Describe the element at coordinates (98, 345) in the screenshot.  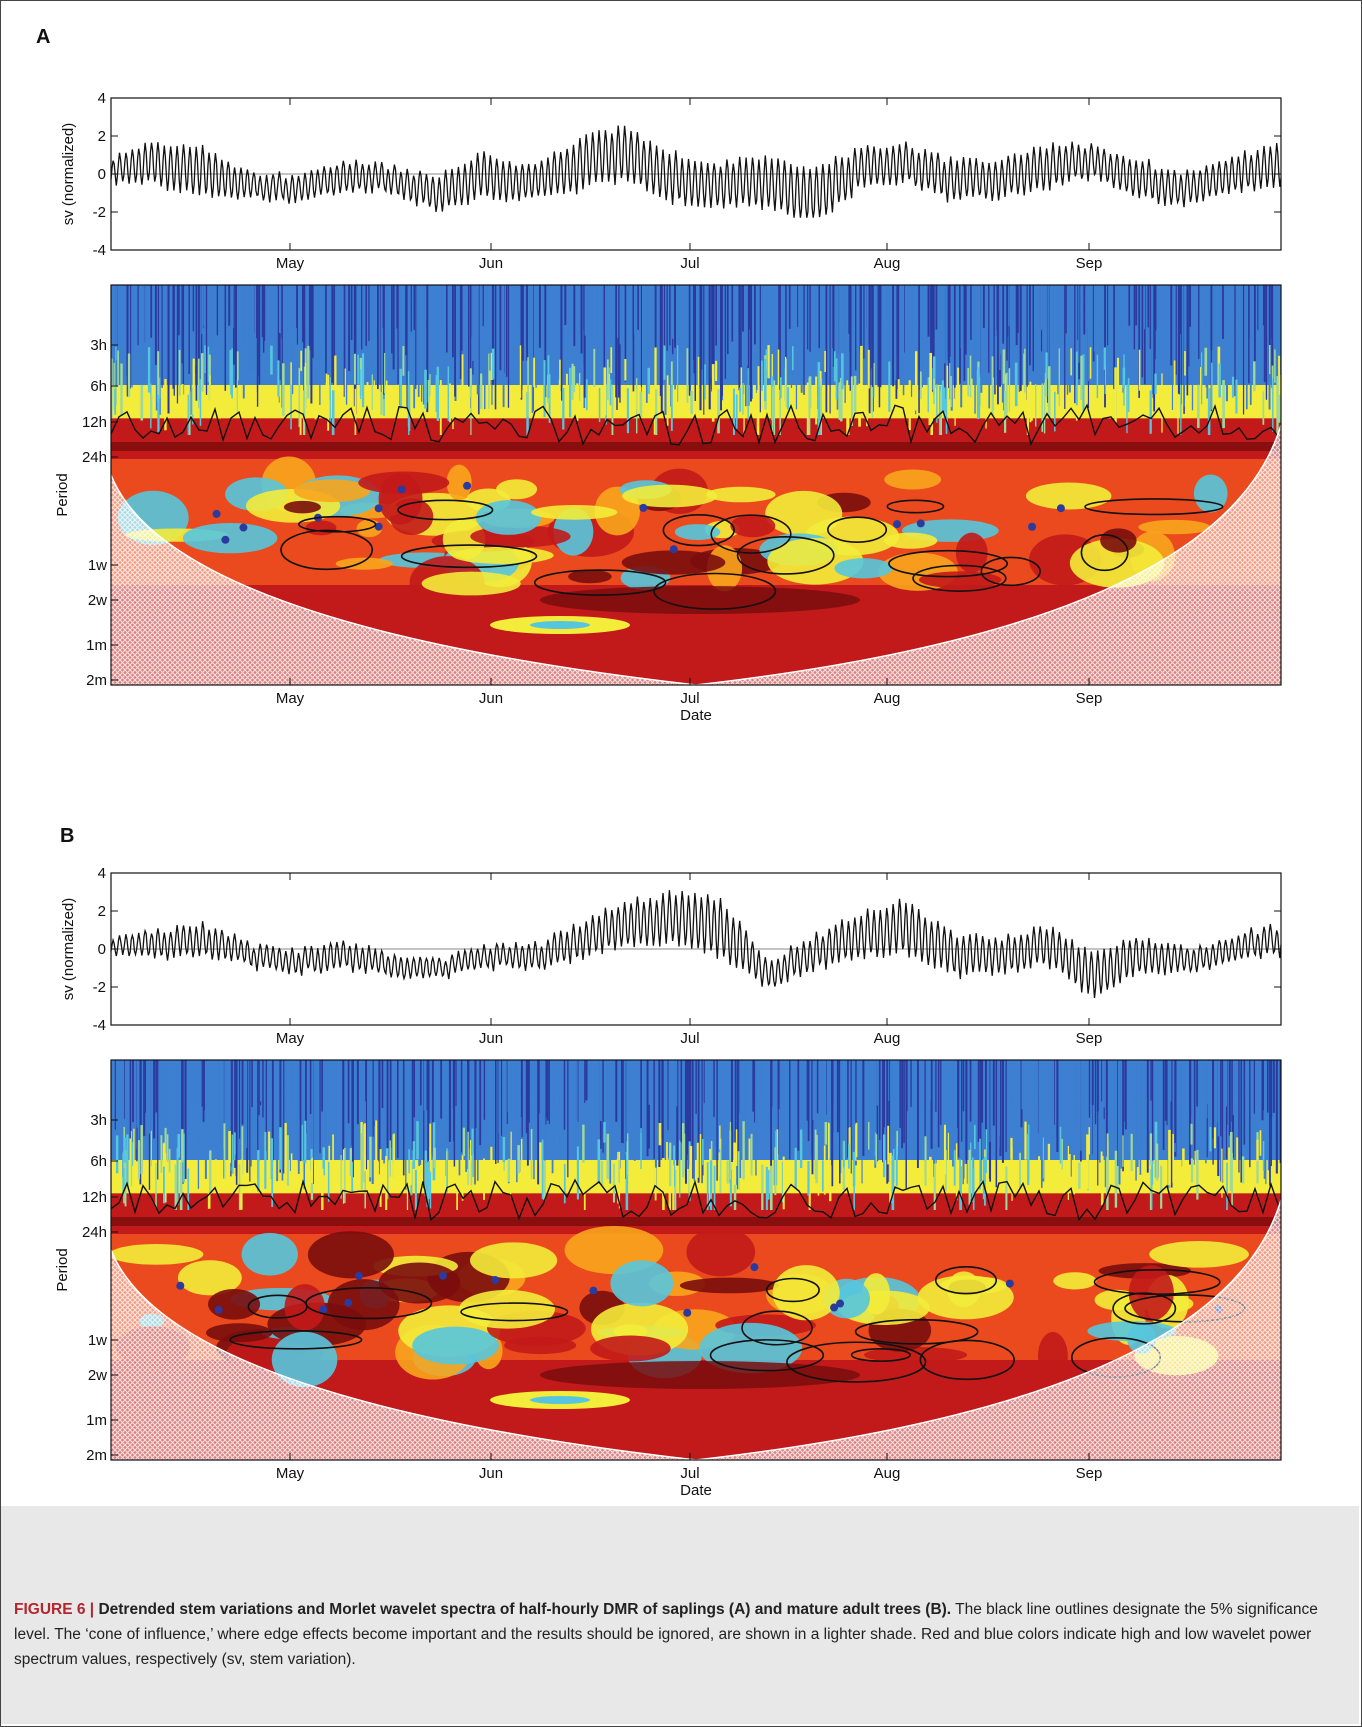
I see `y-tick-label: 3h` at that location.